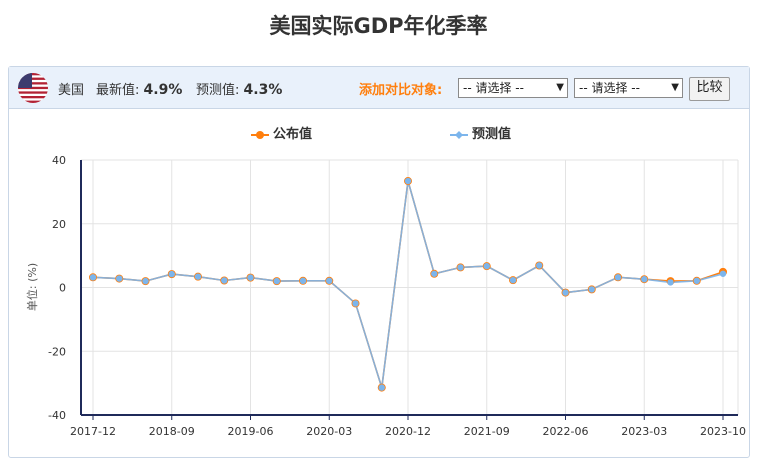 The height and width of the screenshot is (458, 757). What do you see at coordinates (118, 90) in the screenshot?
I see `latest-label: 最新值:` at bounding box center [118, 90].